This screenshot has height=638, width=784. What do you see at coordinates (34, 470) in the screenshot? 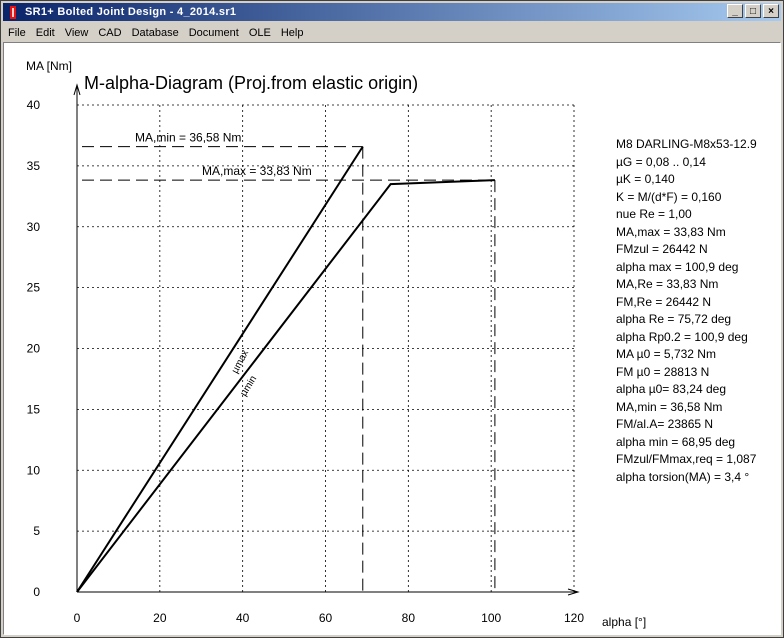
I see `y-tick-label: 10` at bounding box center [34, 470].